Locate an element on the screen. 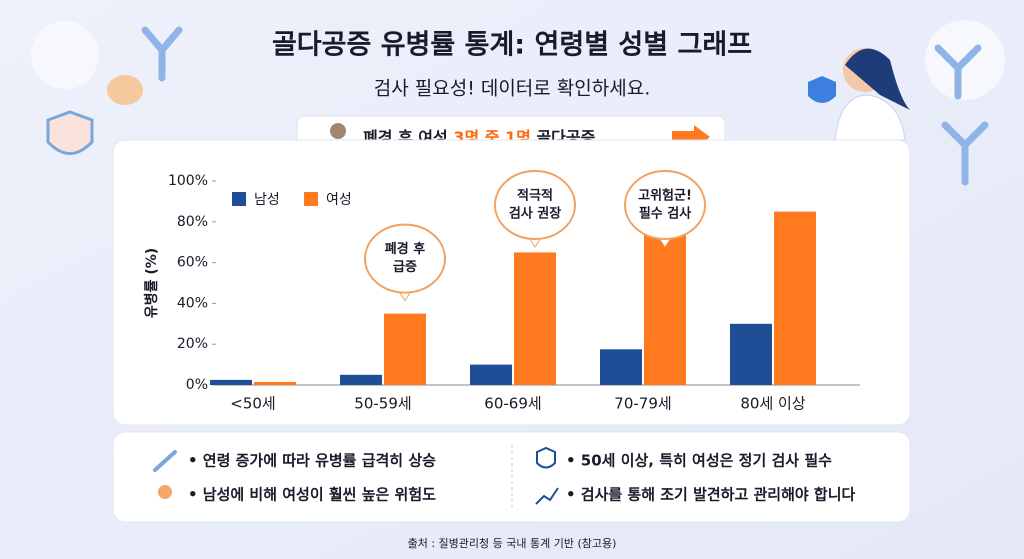 The width and height of the screenshot is (1024, 559). y-tick-label: 40% is located at coordinates (192, 303).